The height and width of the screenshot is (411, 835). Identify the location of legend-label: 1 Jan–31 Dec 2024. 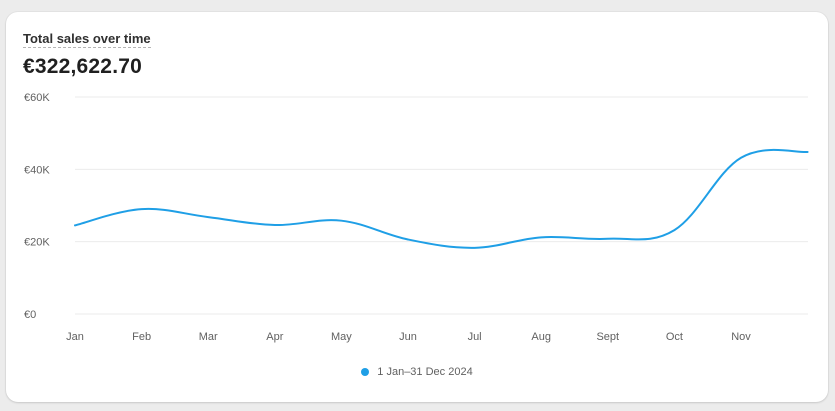
(425, 372).